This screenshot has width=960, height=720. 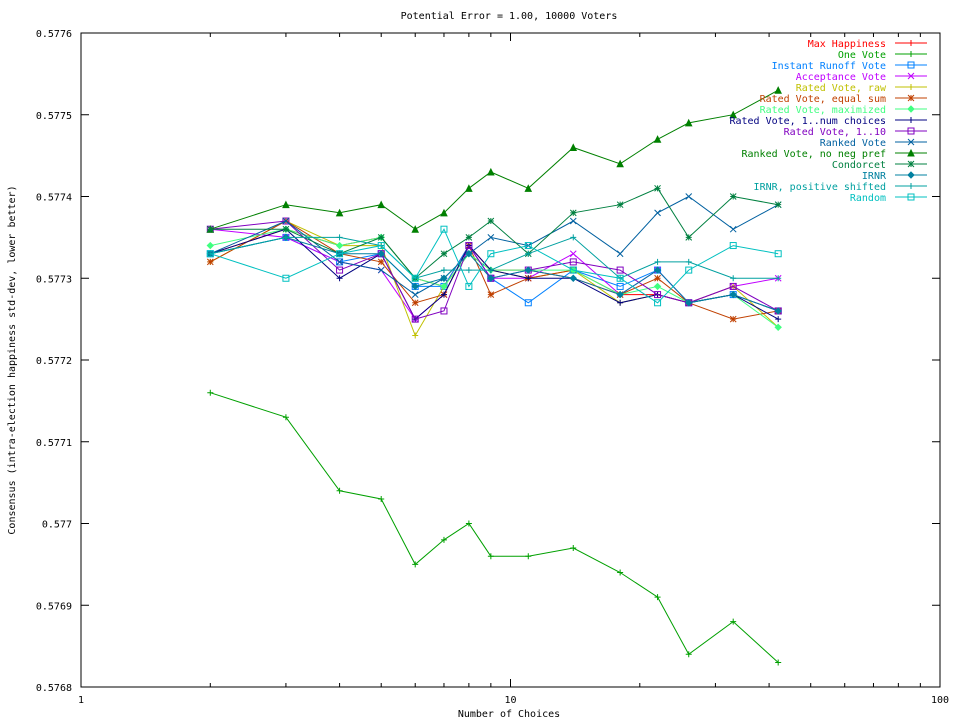 I want to click on y-tick-label: 0.5772, so click(x=54, y=361).